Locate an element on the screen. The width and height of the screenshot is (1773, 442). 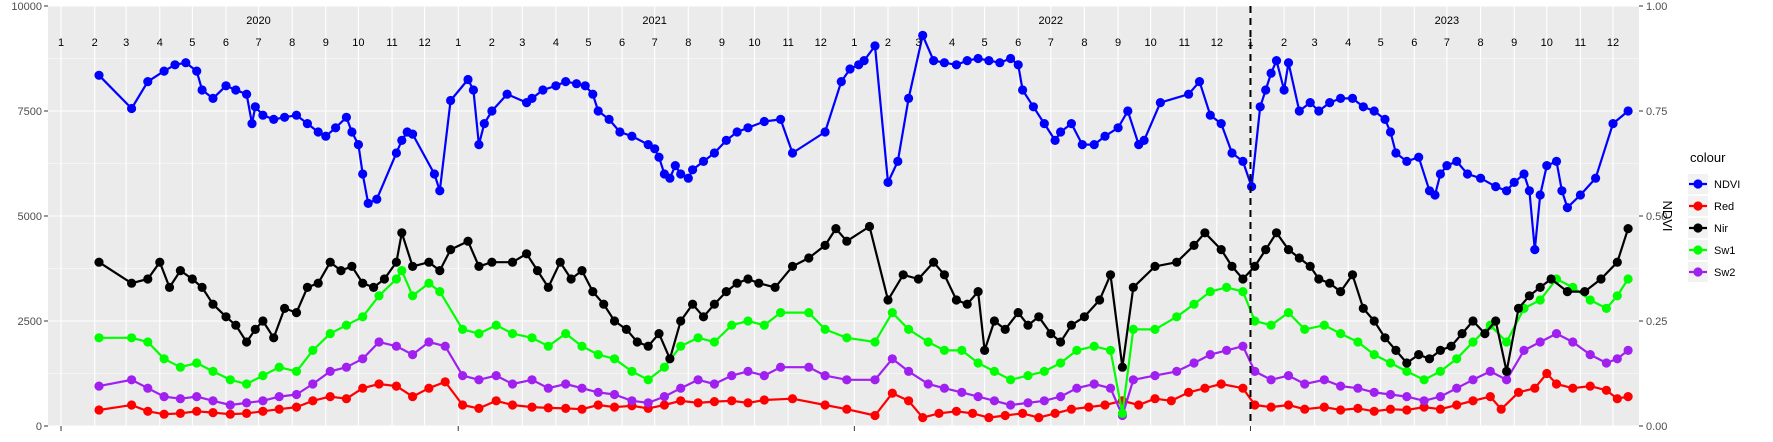
y-tick-label: 0 is located at coordinates (39, 427).